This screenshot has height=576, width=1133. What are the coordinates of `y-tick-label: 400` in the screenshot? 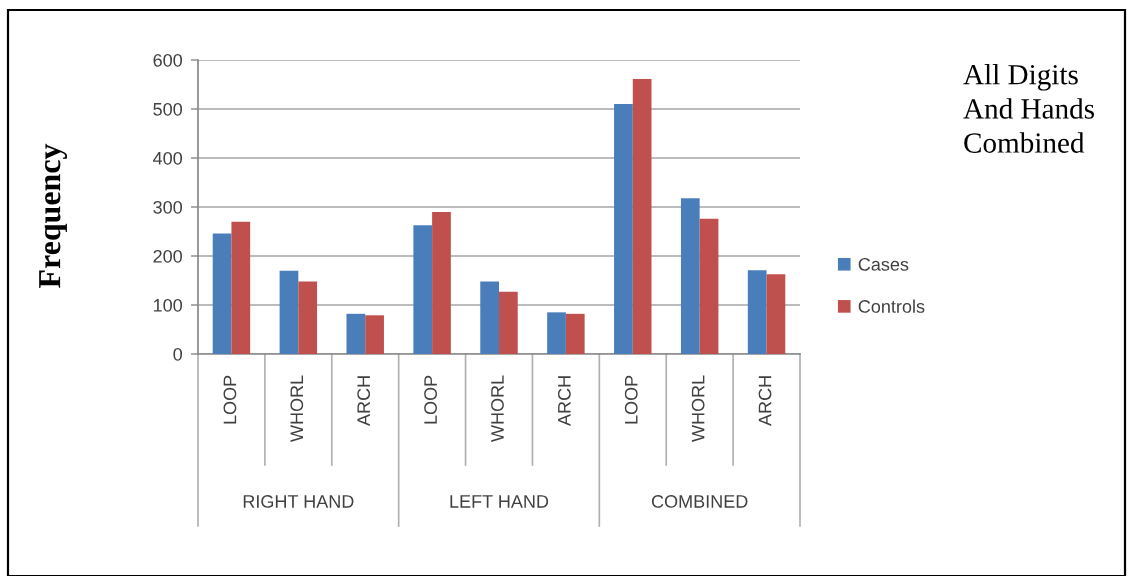 It's located at (168, 158).